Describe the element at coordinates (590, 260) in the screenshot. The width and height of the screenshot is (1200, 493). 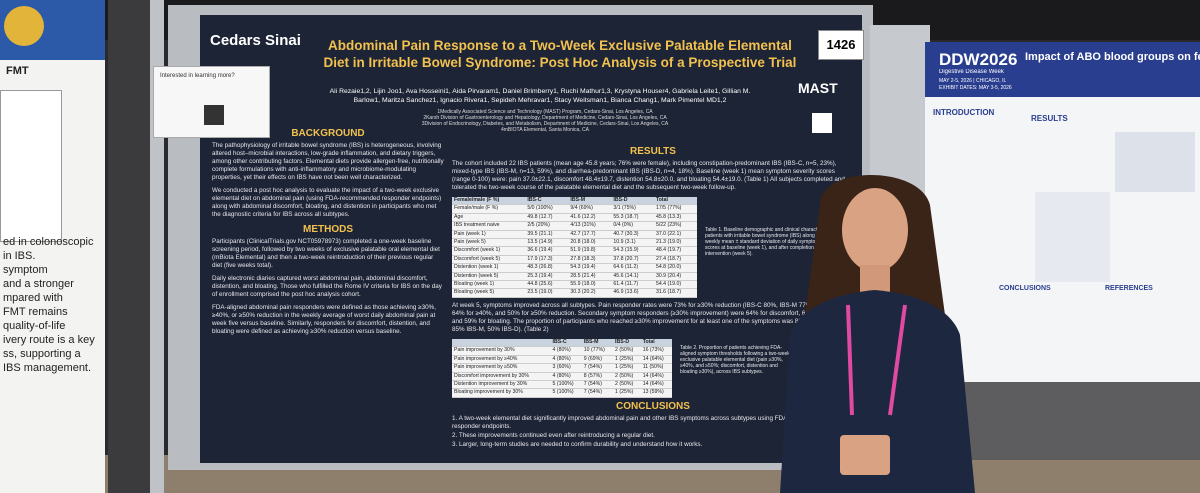
I see `table-cell: 27.8 (18.3)` at that location.